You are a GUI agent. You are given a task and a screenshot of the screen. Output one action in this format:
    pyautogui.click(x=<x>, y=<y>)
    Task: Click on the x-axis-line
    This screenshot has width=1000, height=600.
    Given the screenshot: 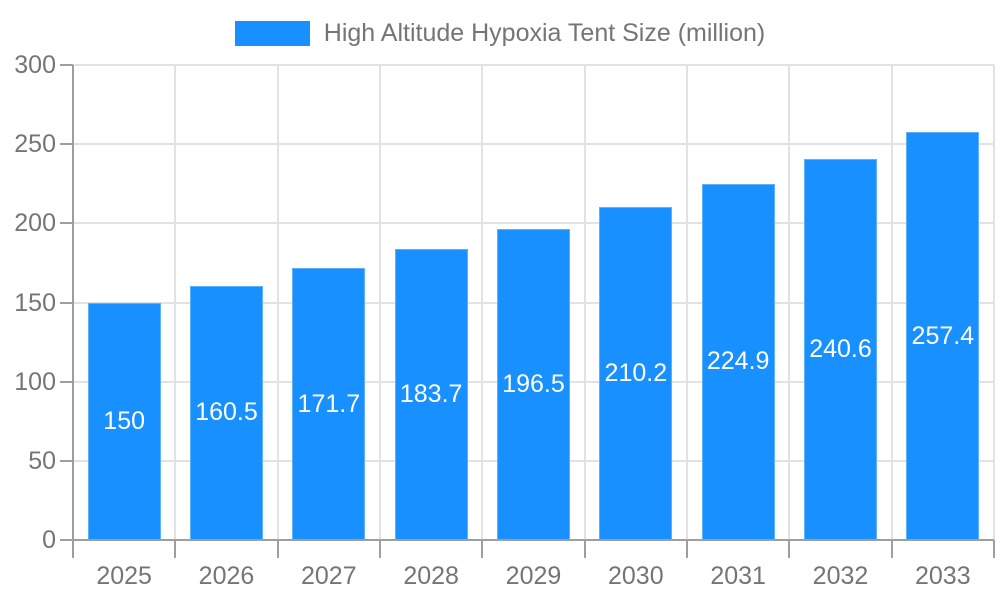 What is the action you would take?
    pyautogui.click(x=527, y=540)
    